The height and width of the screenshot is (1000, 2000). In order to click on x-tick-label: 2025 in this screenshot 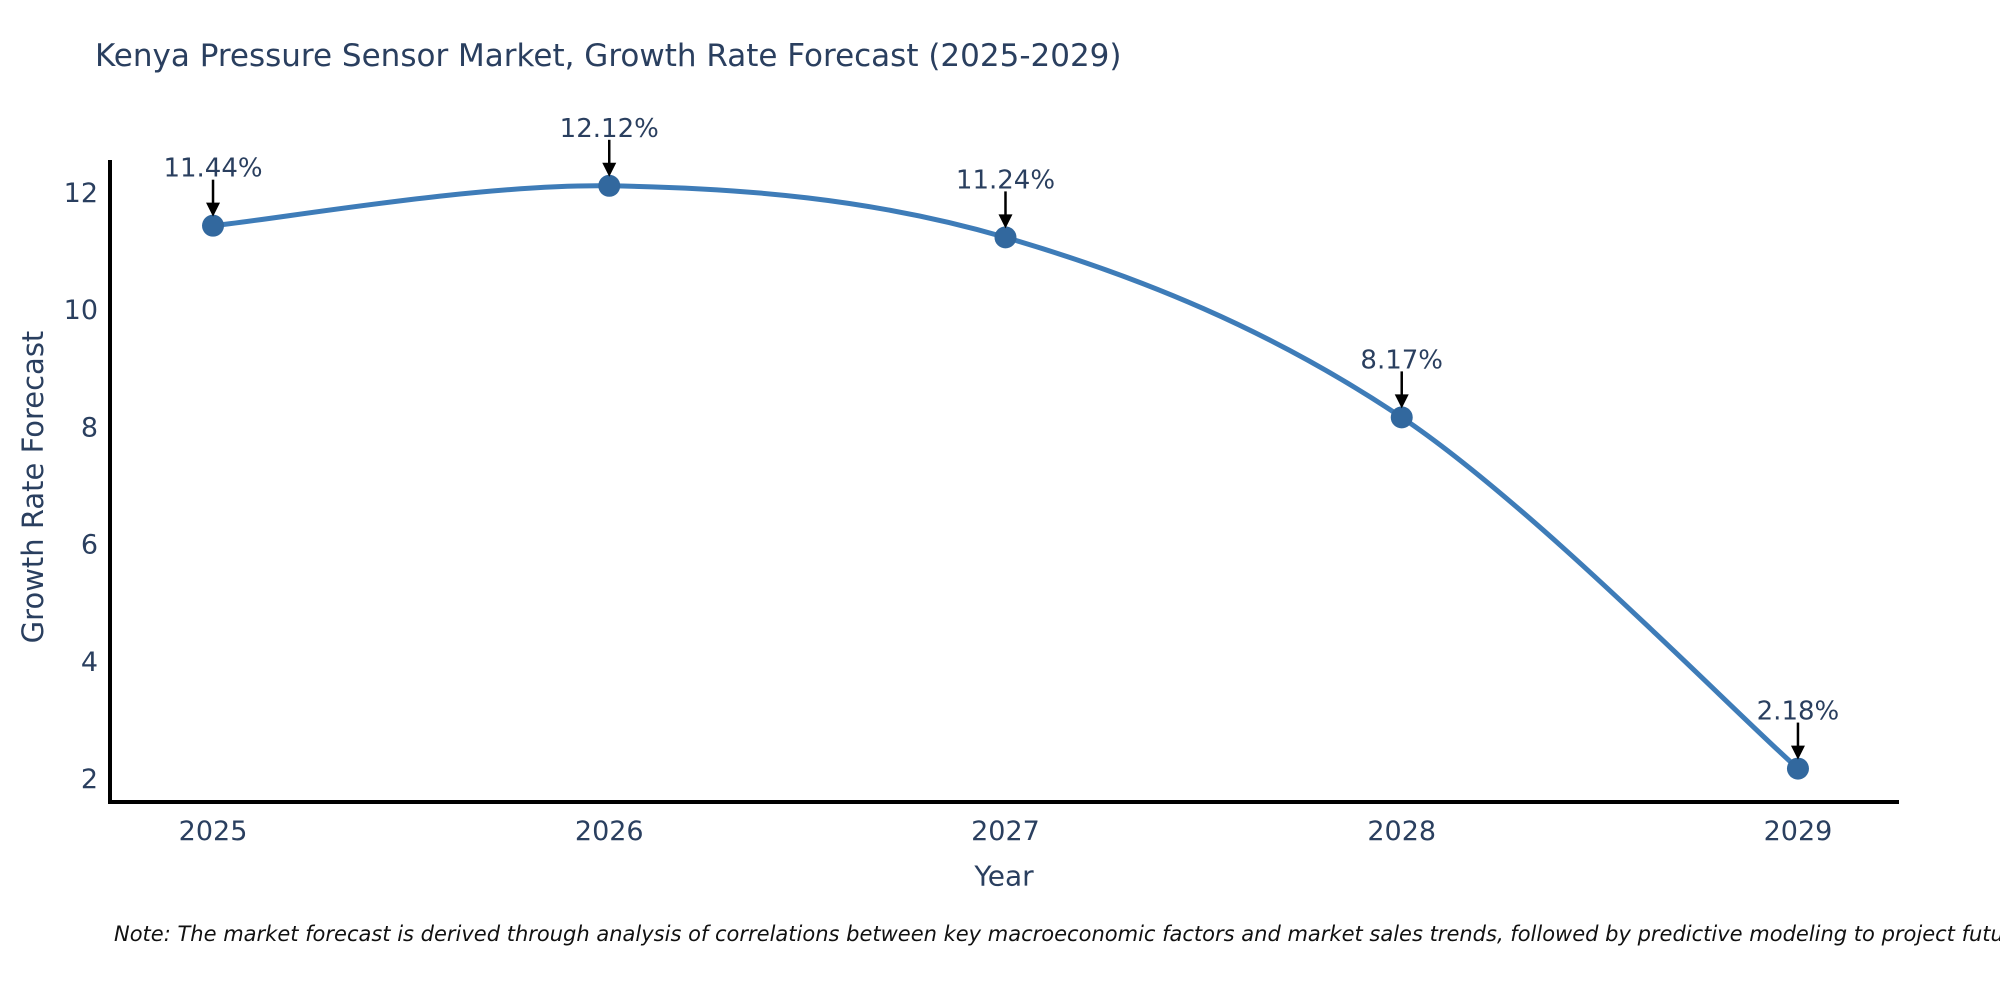, I will do `click(213, 831)`.